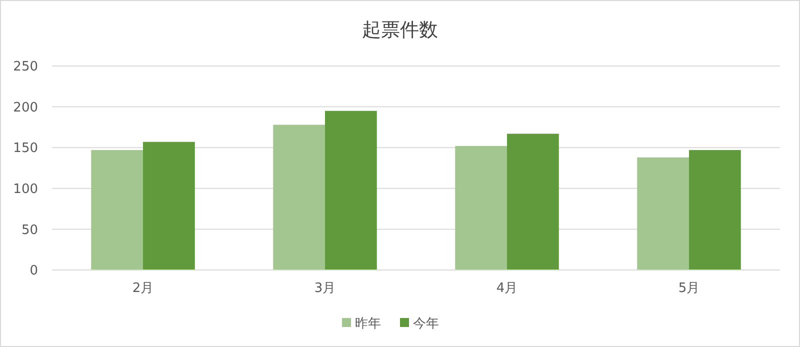 This screenshot has height=347, width=800. Describe the element at coordinates (507, 288) in the screenshot. I see `x-tick-label: 4月` at that location.